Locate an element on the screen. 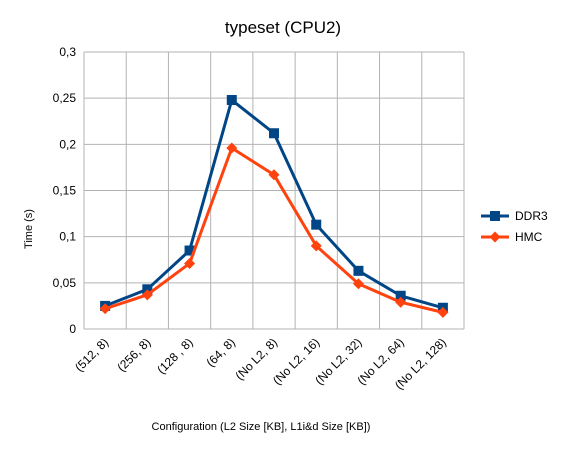 The height and width of the screenshot is (454, 567). y-tick-label: 0 is located at coordinates (72, 329).